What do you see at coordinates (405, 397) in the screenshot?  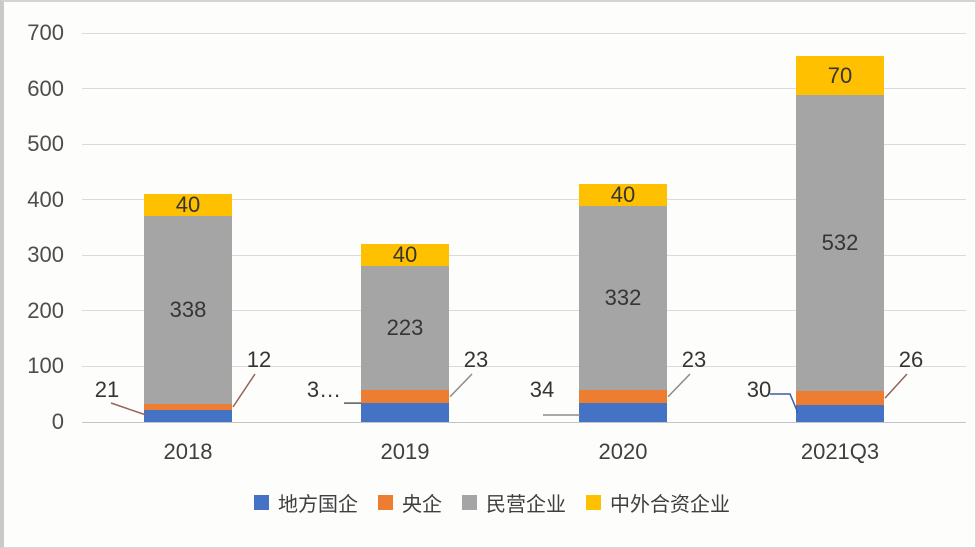 I see `bar-segment-2019-series1` at bounding box center [405, 397].